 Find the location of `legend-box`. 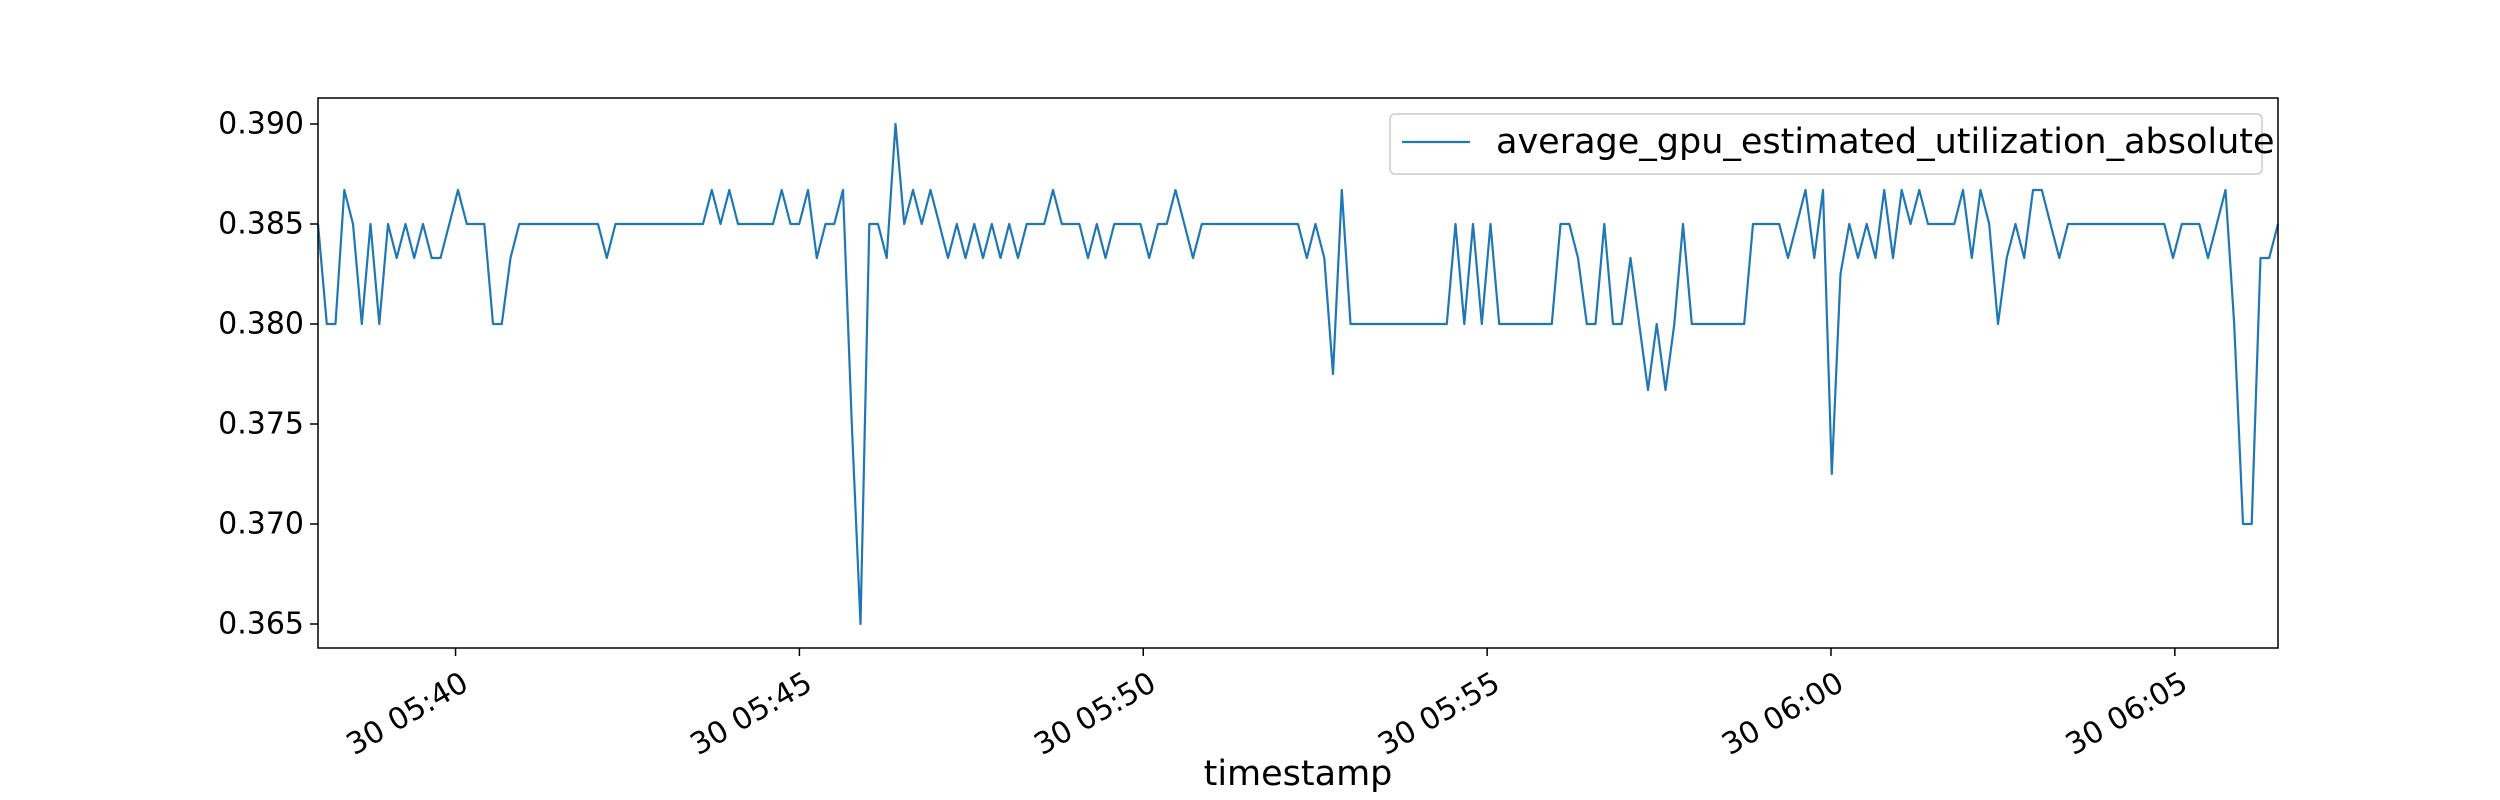

legend-box is located at coordinates (1826, 144).